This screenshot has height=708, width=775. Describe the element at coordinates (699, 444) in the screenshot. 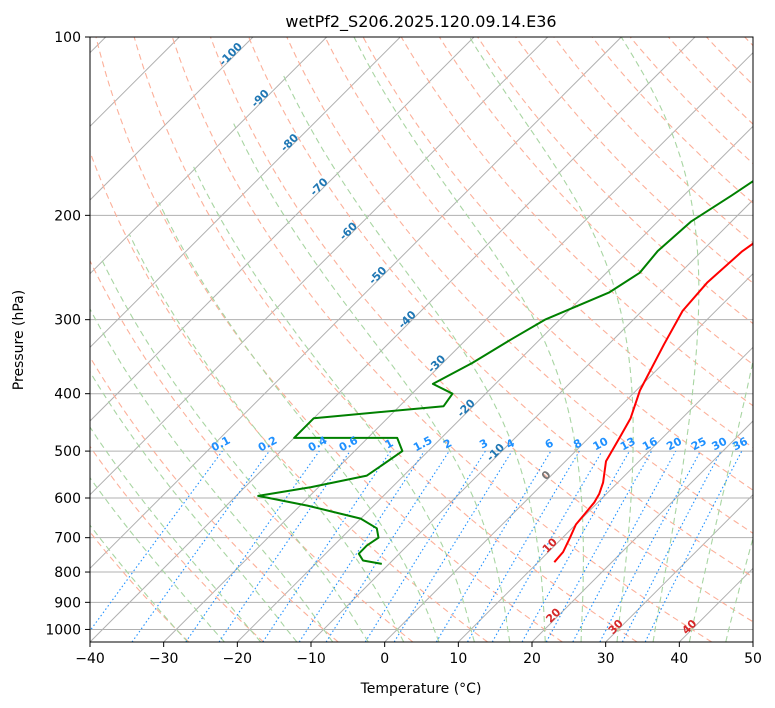

I see `mixing-ratio-label: 25` at that location.